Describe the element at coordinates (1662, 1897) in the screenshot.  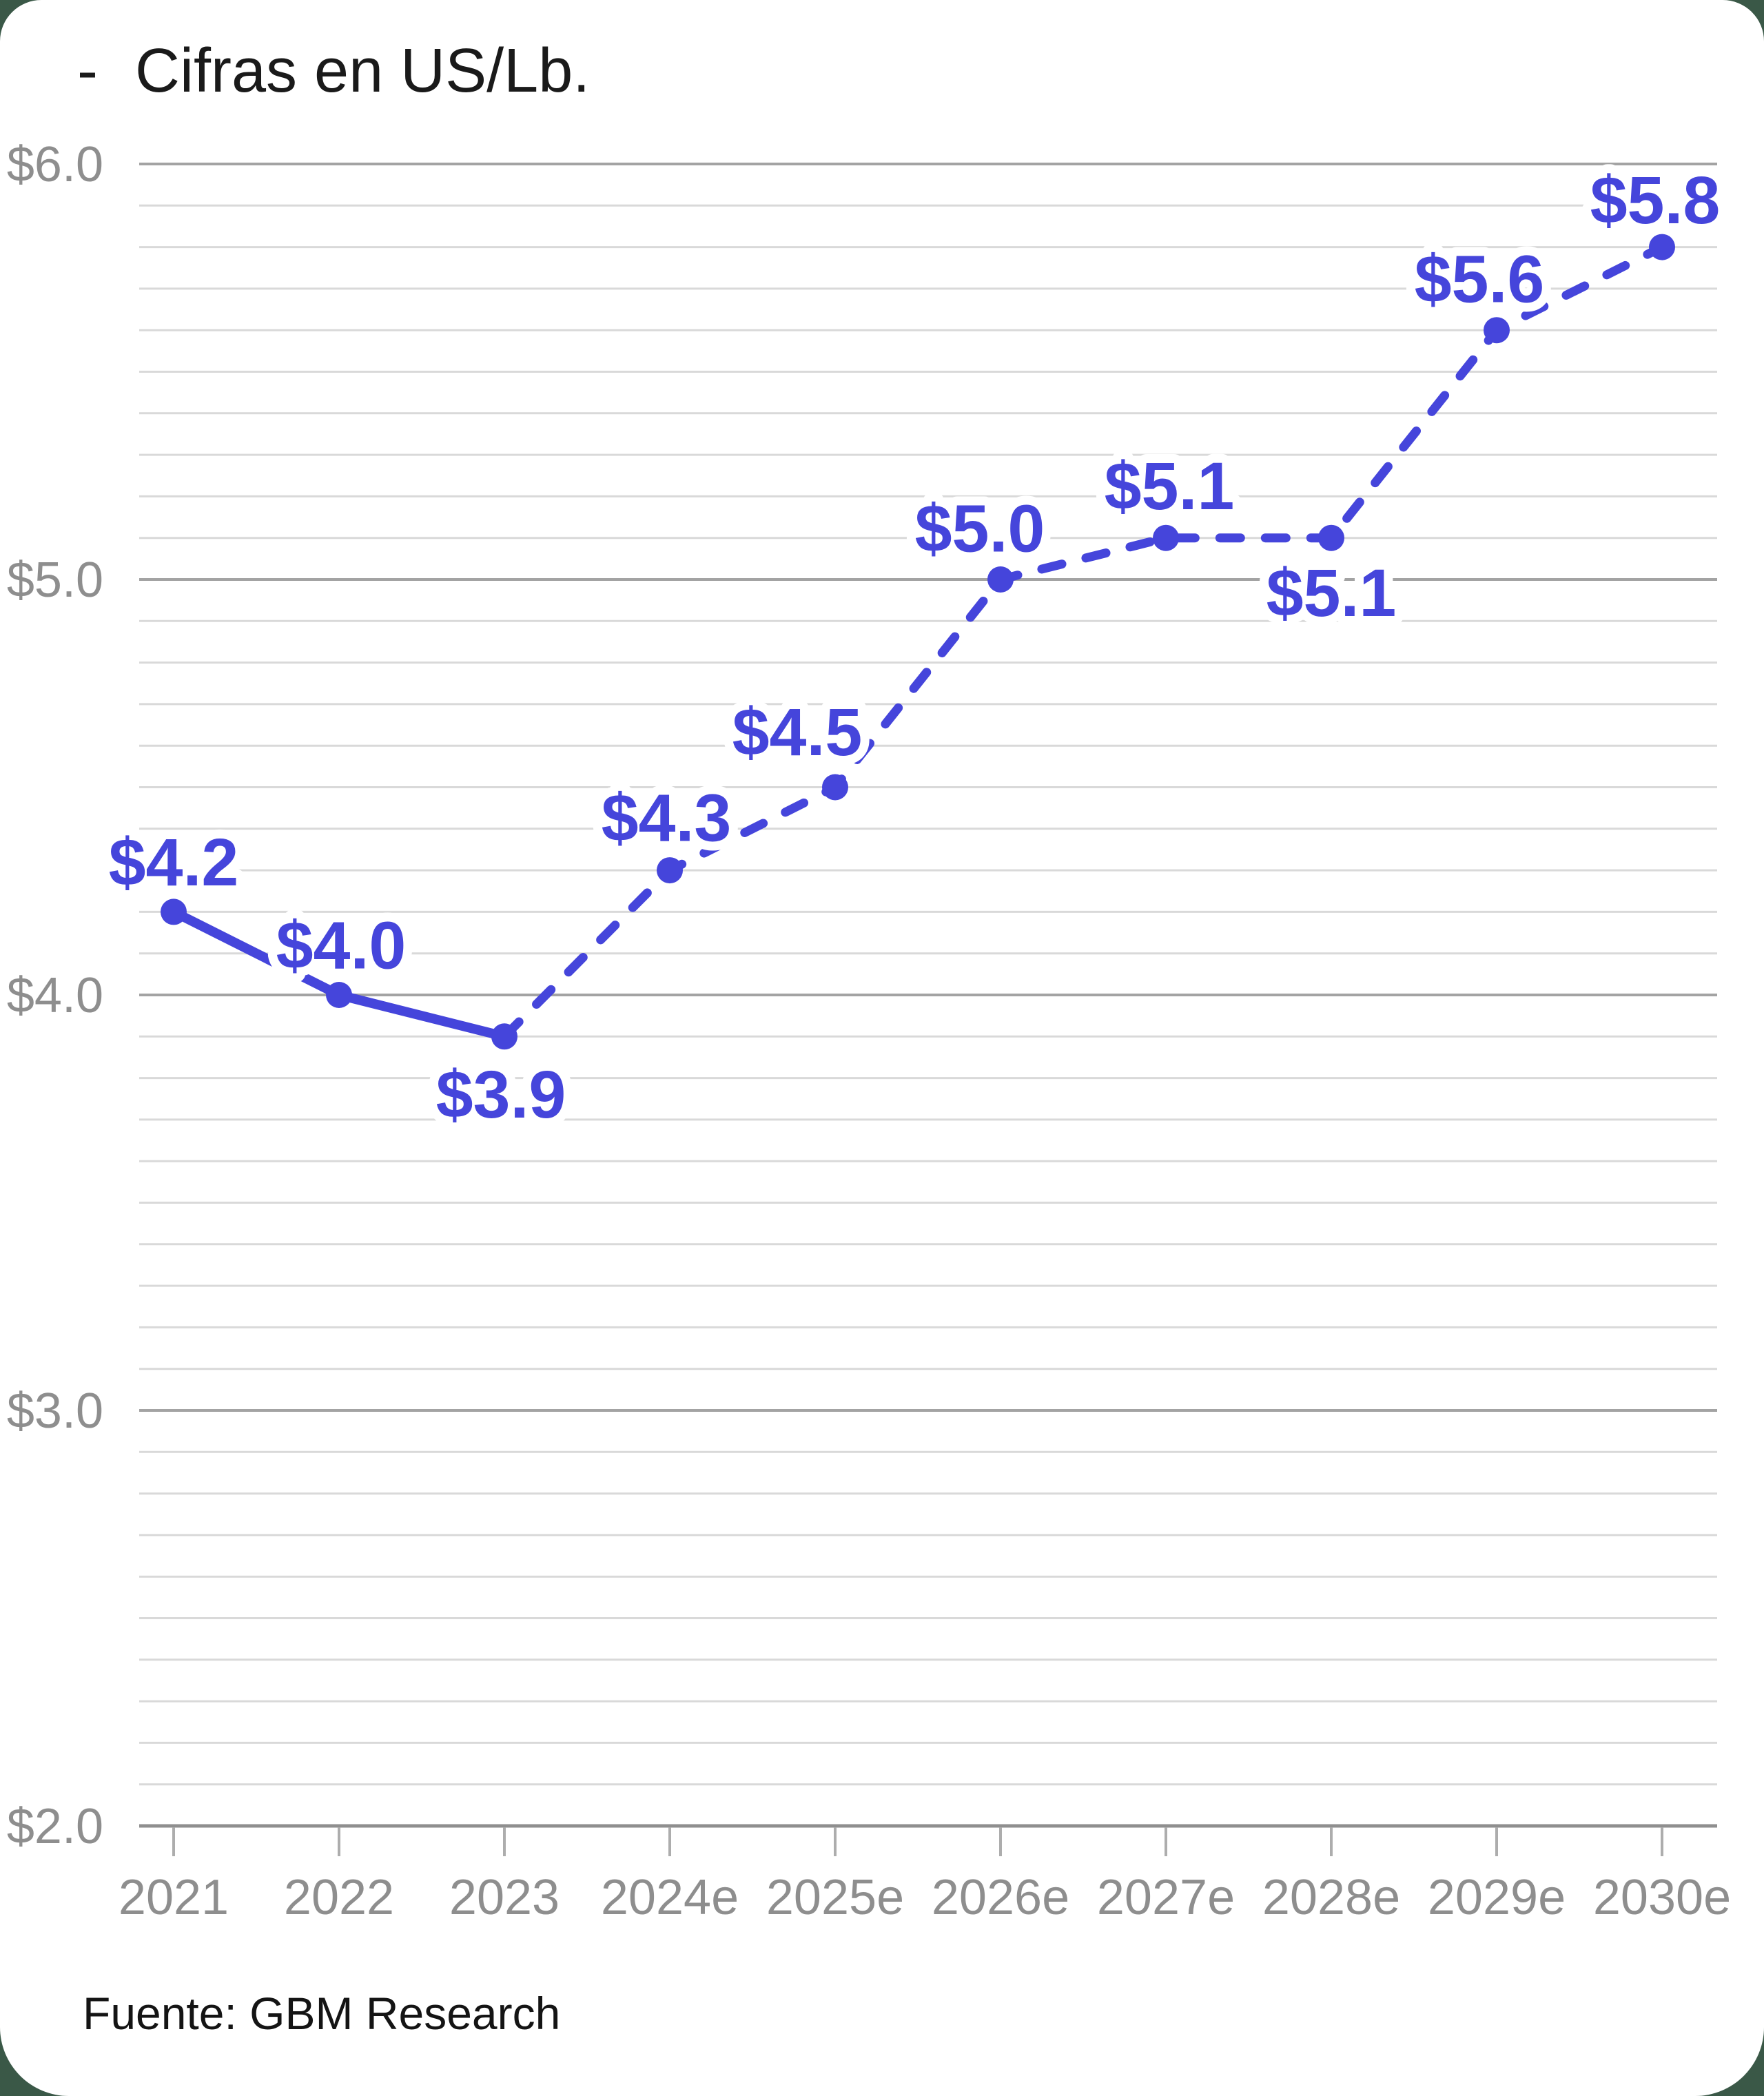
I see `x-axis-label-2030e: 2030e` at that location.